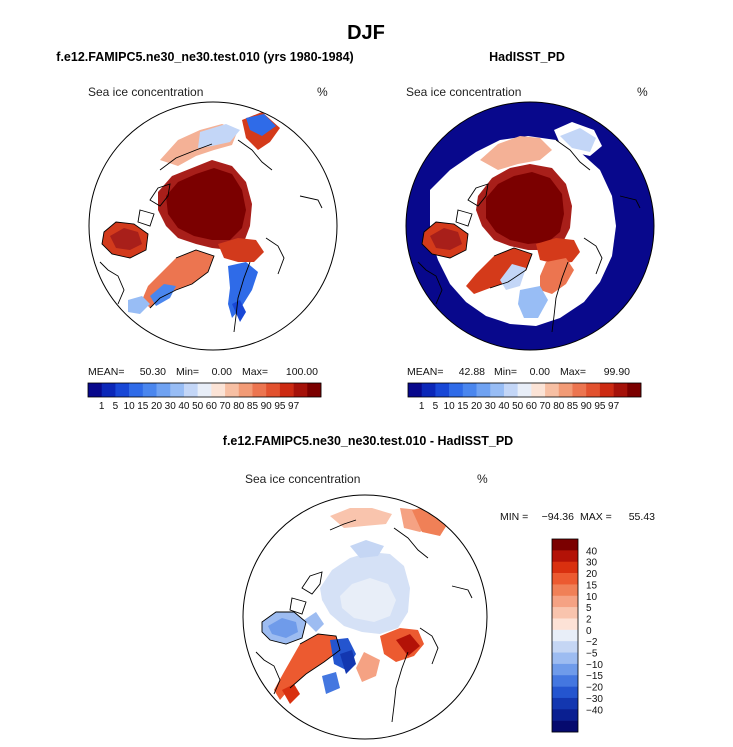 Image resolution: width=733 pixels, height=747 pixels. I want to click on panel-obs-max-label: Max=, so click(573, 372).